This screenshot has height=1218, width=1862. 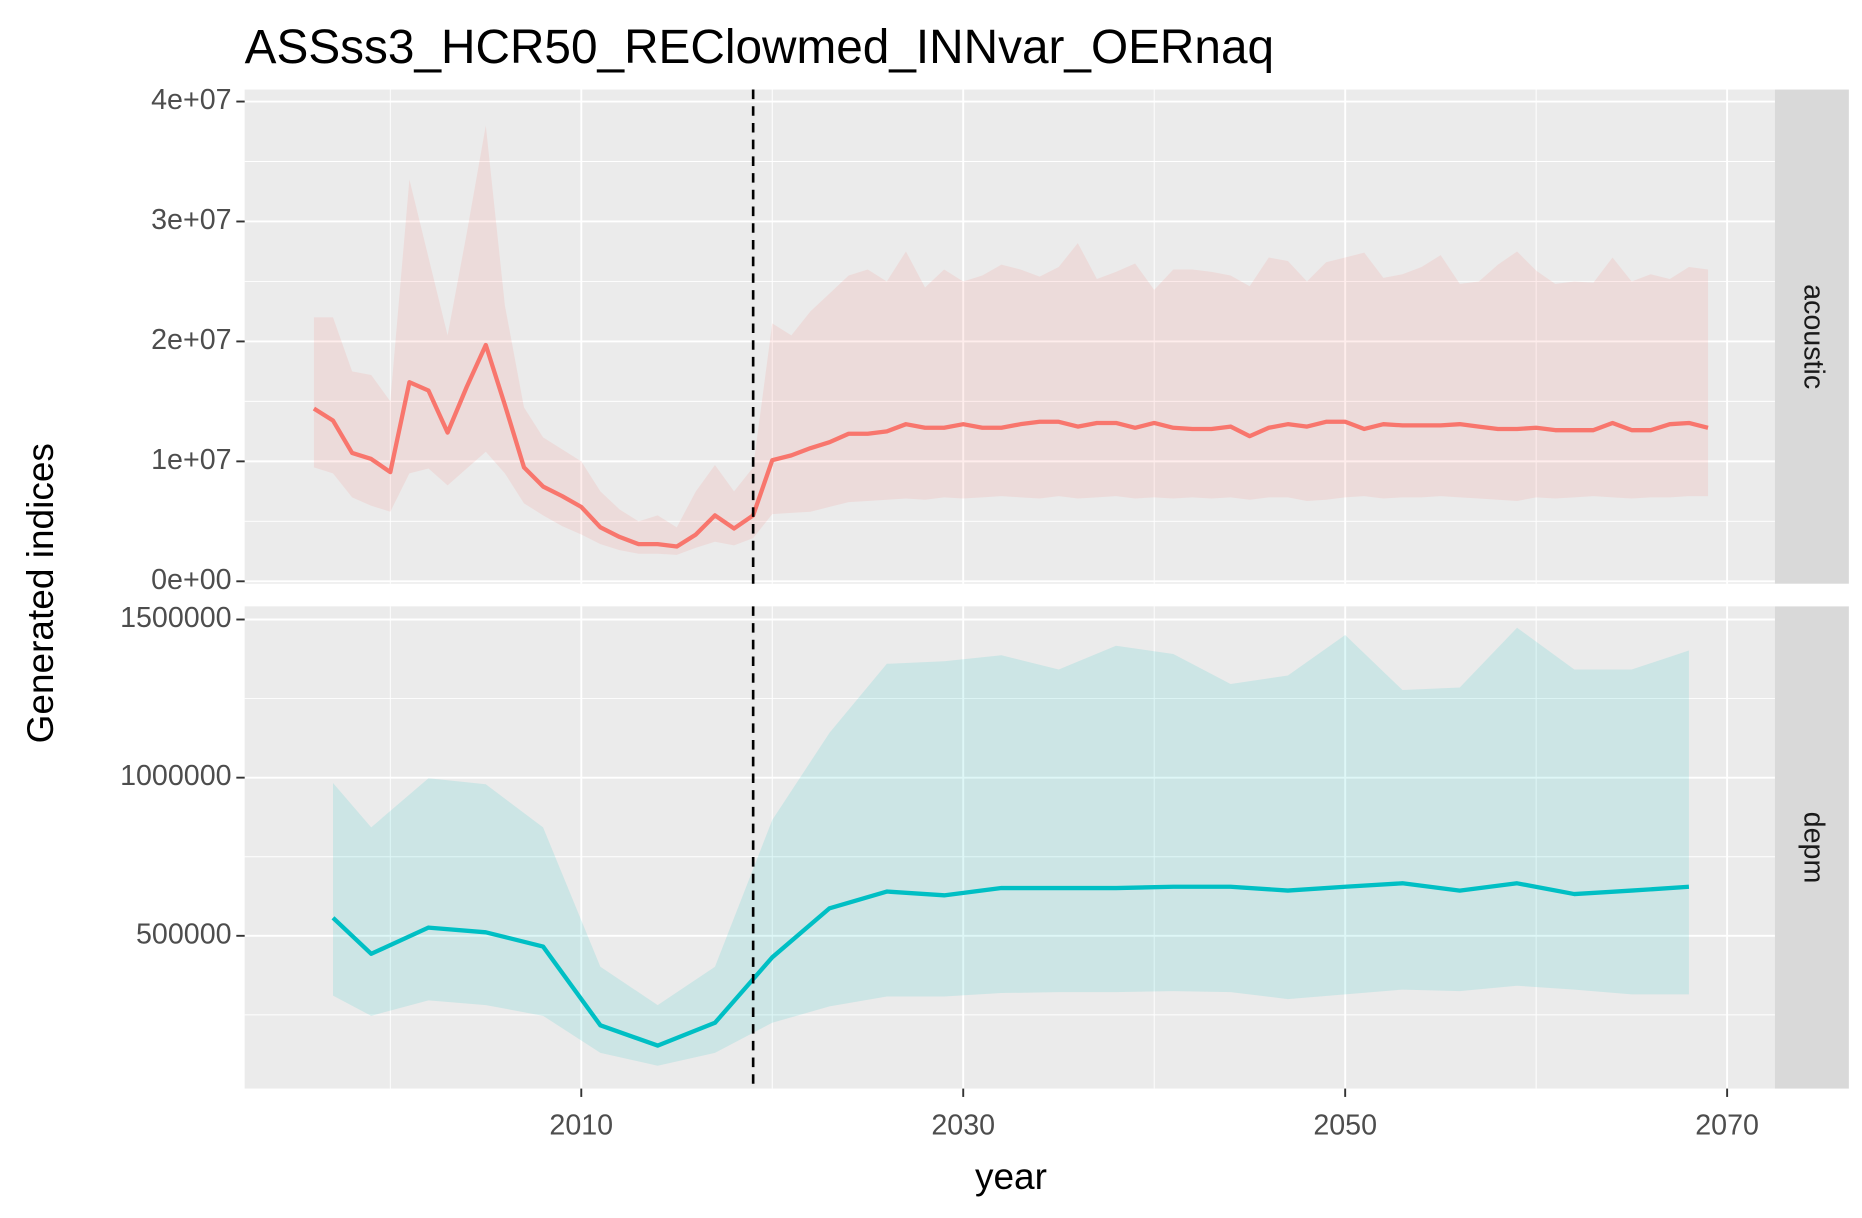 I want to click on strip-label: depm, so click(x=1813, y=848).